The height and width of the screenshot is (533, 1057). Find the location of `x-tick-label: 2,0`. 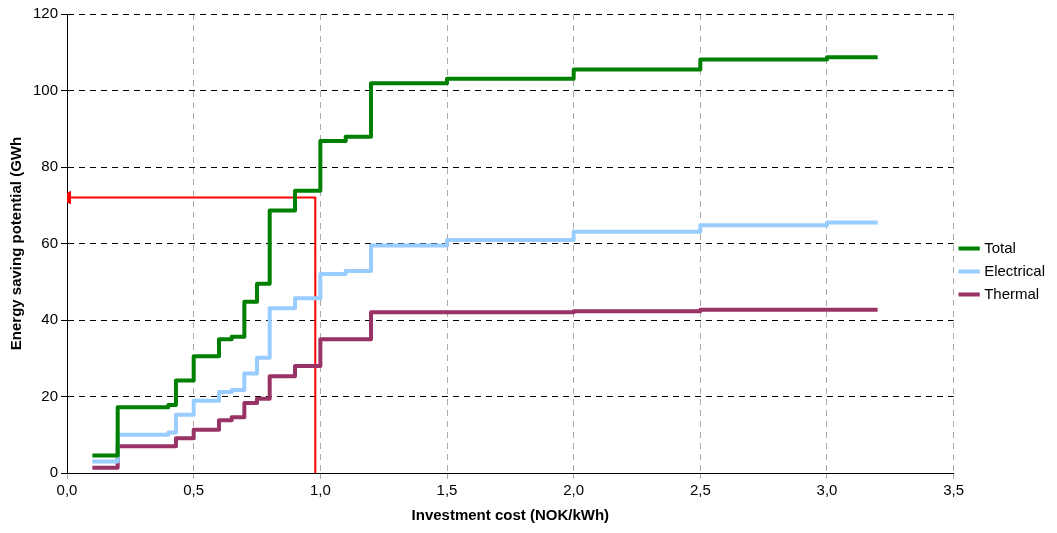

x-tick-label: 2,0 is located at coordinates (574, 490).